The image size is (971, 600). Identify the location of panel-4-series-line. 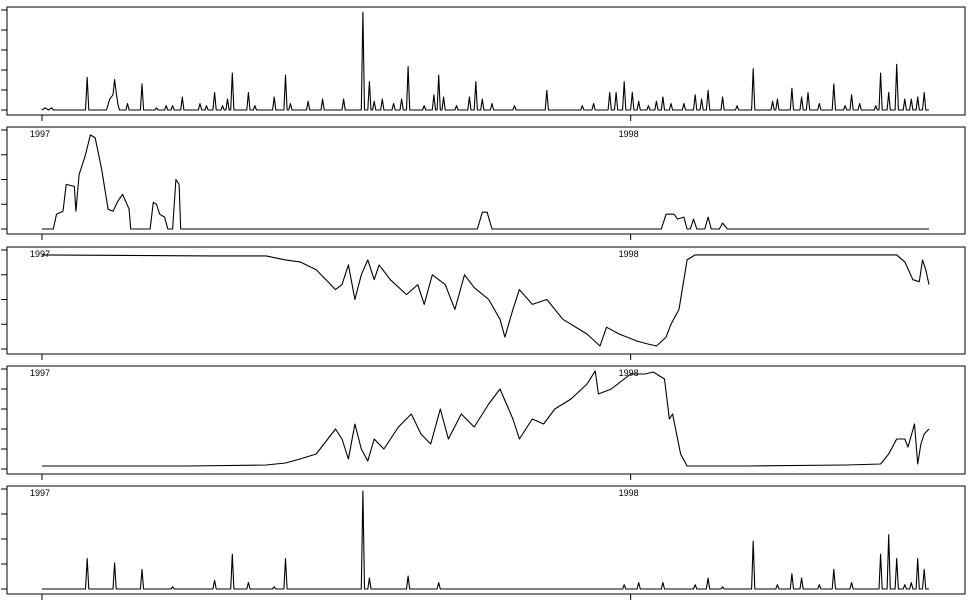
(486, 418).